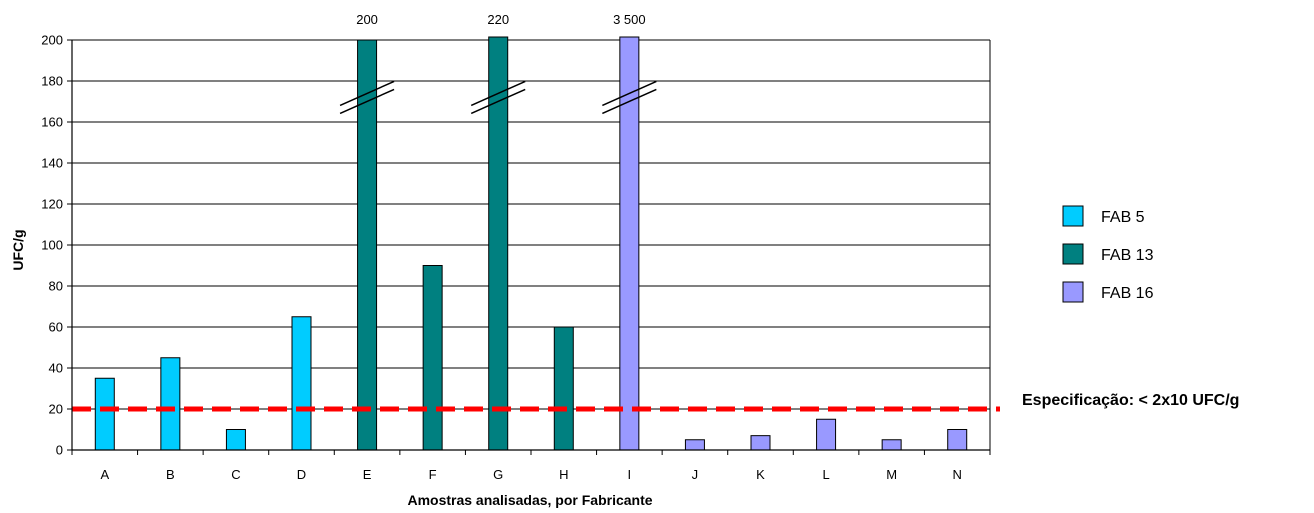 The image size is (1314, 513). Describe the element at coordinates (760, 474) in the screenshot. I see `x-tick-label: K` at that location.